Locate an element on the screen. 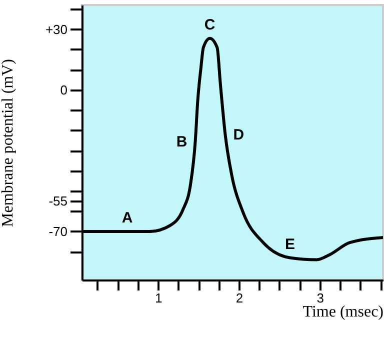 This screenshot has height=338, width=391. x-axis-title: Time (msec) is located at coordinates (343, 312).